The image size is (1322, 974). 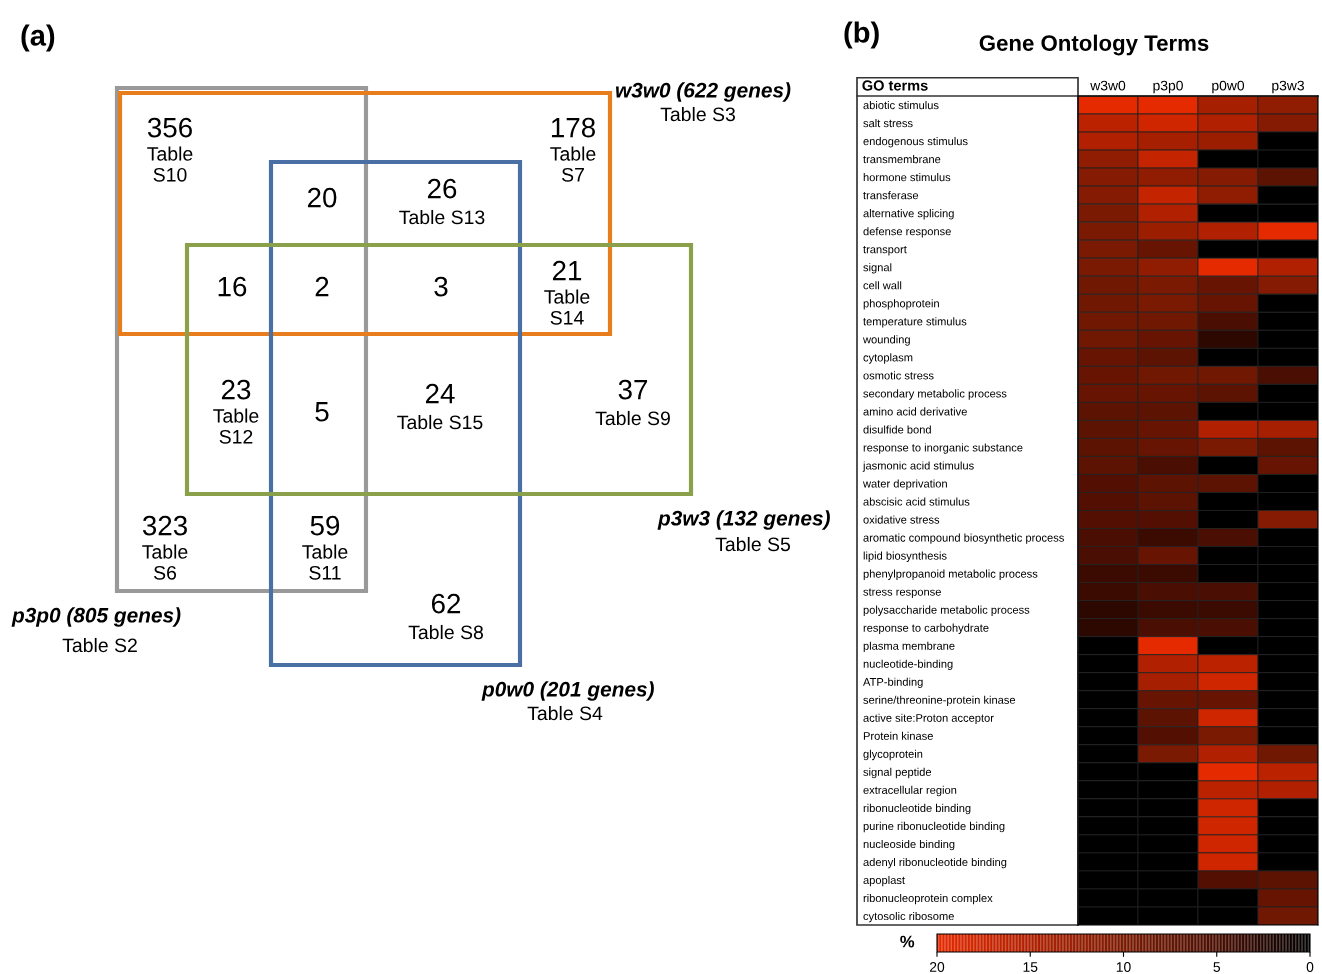 I want to click on category-label: p3p0 (805 genes), so click(x=96, y=617).